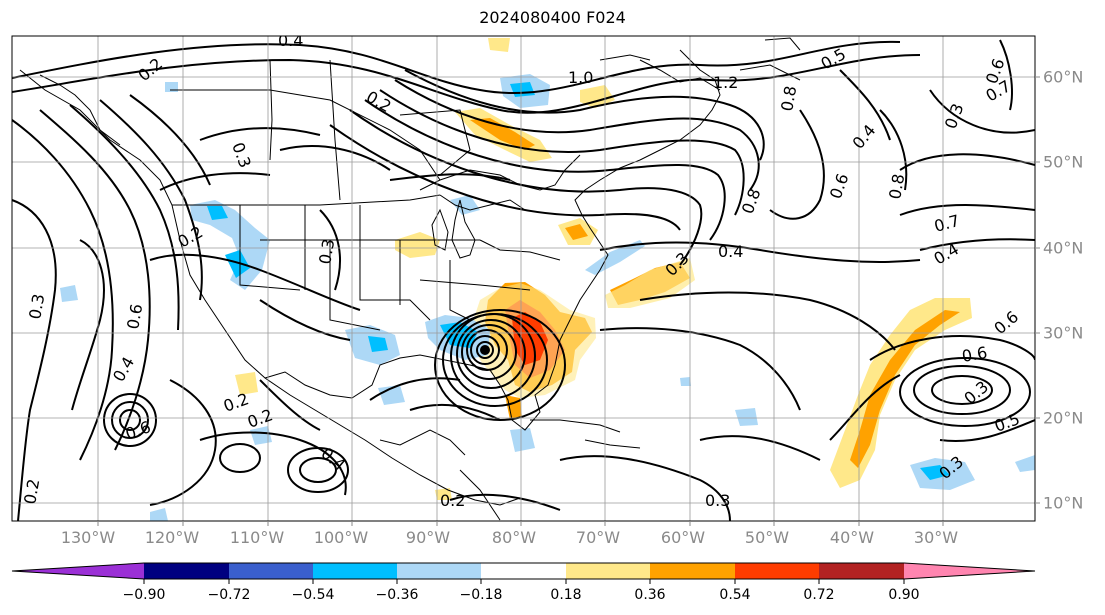 The image size is (1105, 615). I want to click on longitude-label: 120°W, so click(172, 537).